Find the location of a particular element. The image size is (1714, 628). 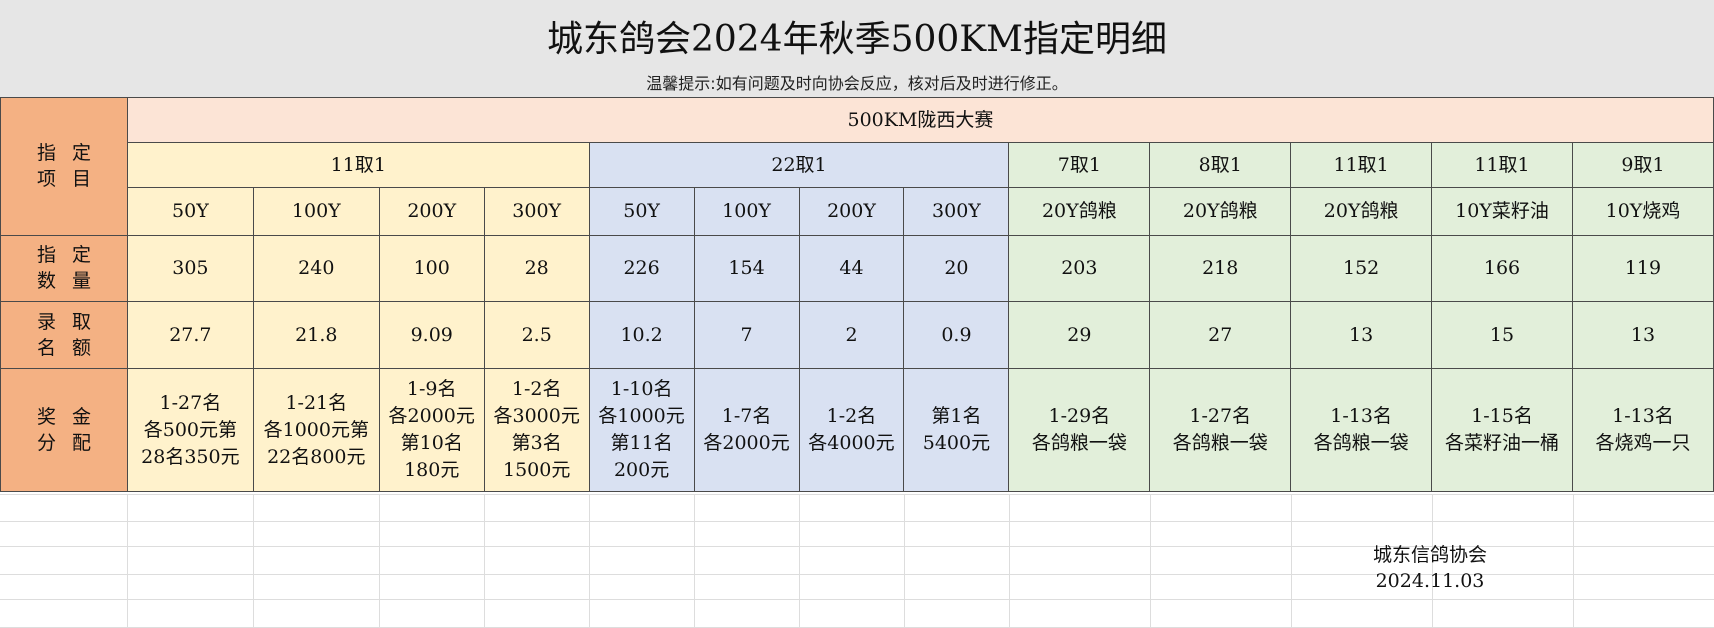

label-prize: 奖 金分 配 is located at coordinates (64, 430).